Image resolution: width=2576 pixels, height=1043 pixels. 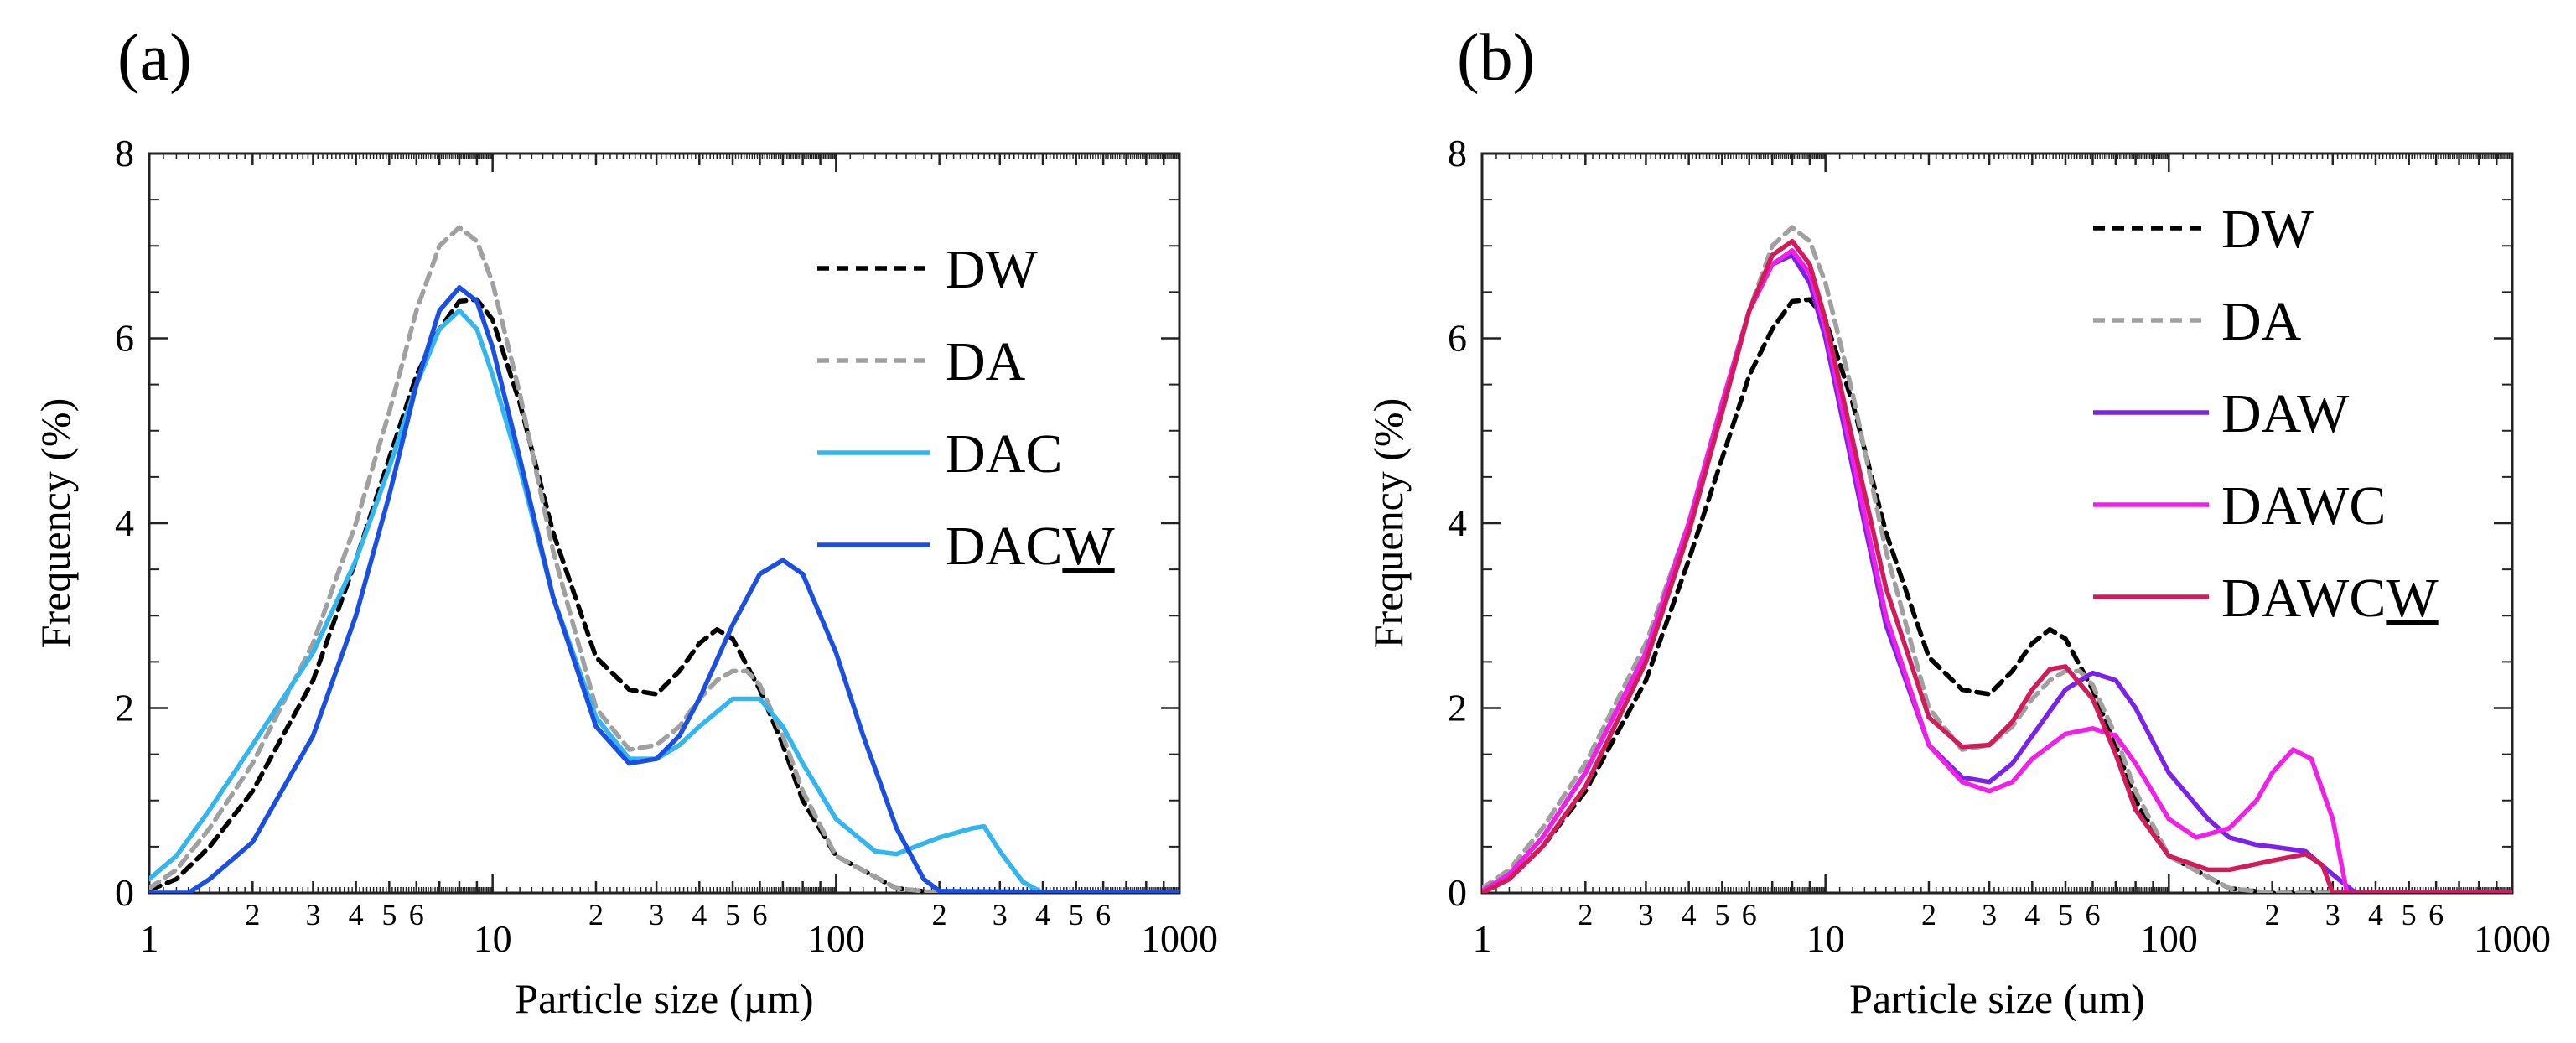 I want to click on panel-label: (a), so click(x=154, y=58).